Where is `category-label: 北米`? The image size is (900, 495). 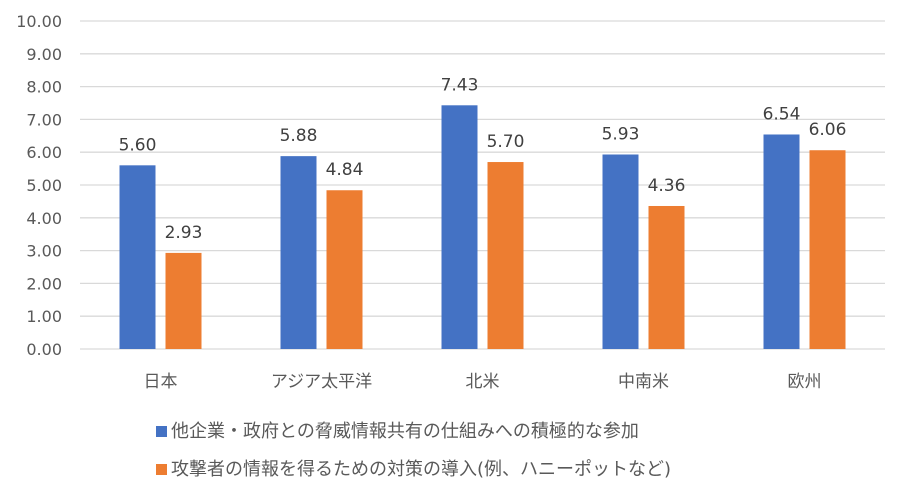 category-label: 北米 is located at coordinates (483, 382).